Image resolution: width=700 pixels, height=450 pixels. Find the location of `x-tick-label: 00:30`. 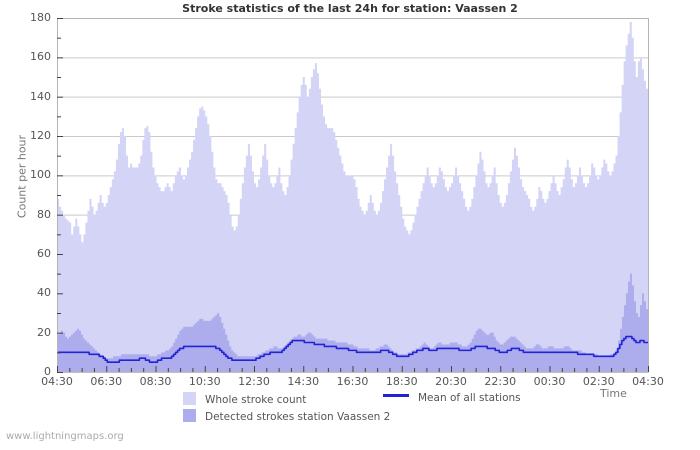

x-tick-label: 00:30 is located at coordinates (549, 381).